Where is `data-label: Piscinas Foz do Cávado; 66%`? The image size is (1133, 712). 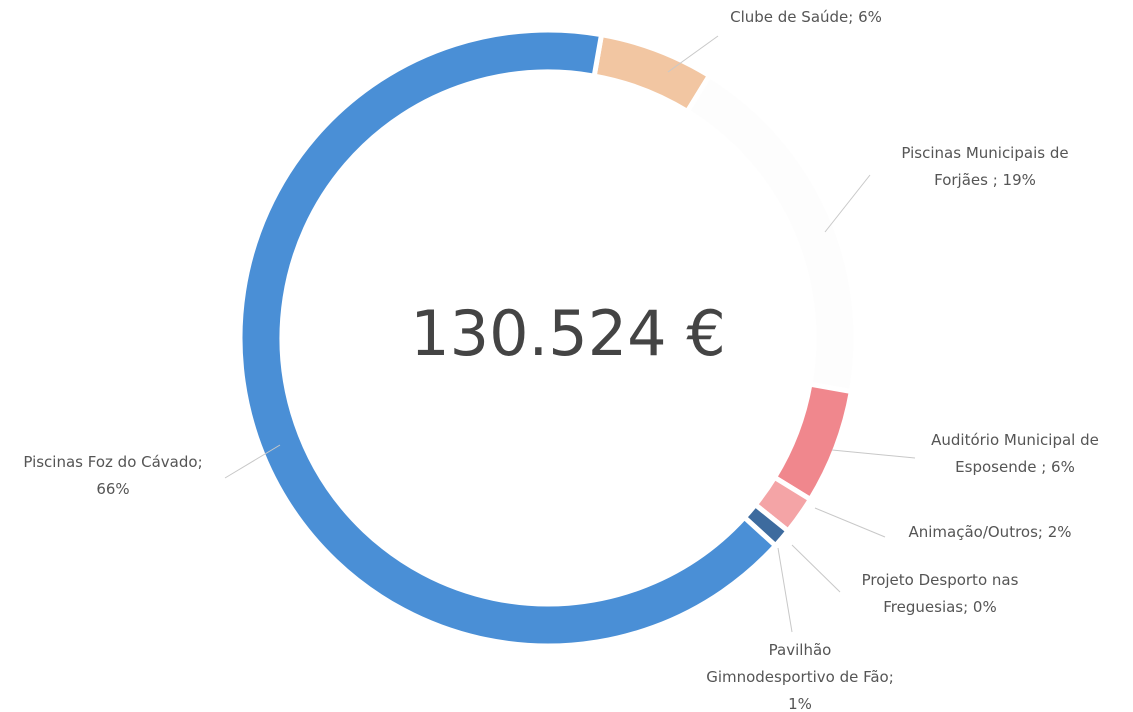
data-label: Piscinas Foz do Cávado; 66% is located at coordinates (112, 475).